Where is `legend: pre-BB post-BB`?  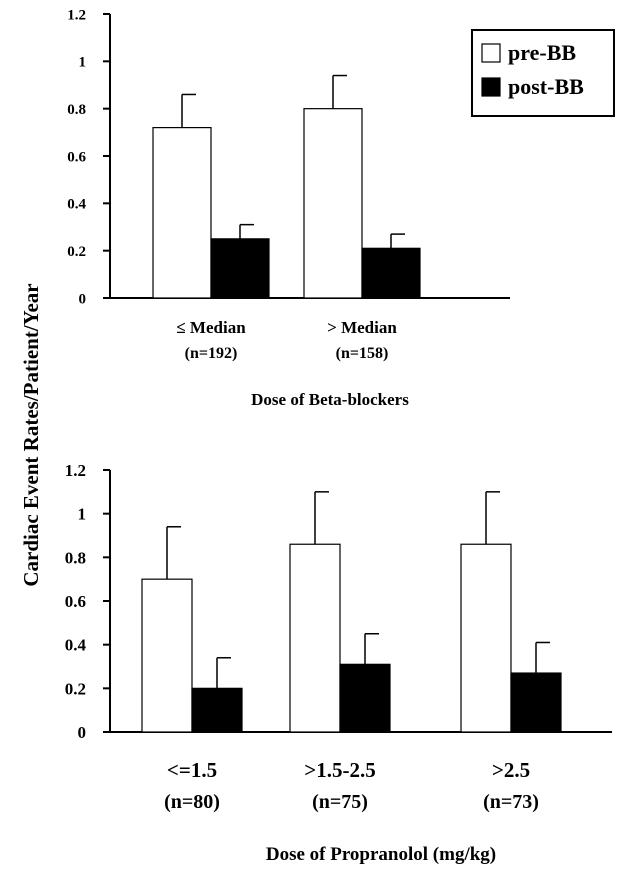 legend: pre-BB post-BB is located at coordinates (543, 73).